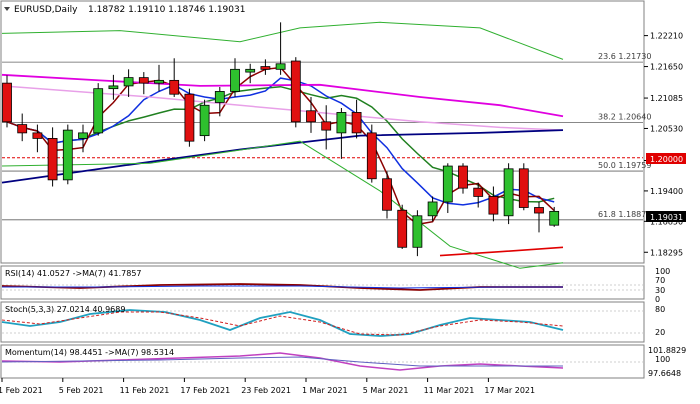  What do you see at coordinates (624, 116) in the screenshot?
I see `fib-label: 38.2 1.20640` at bounding box center [624, 116].